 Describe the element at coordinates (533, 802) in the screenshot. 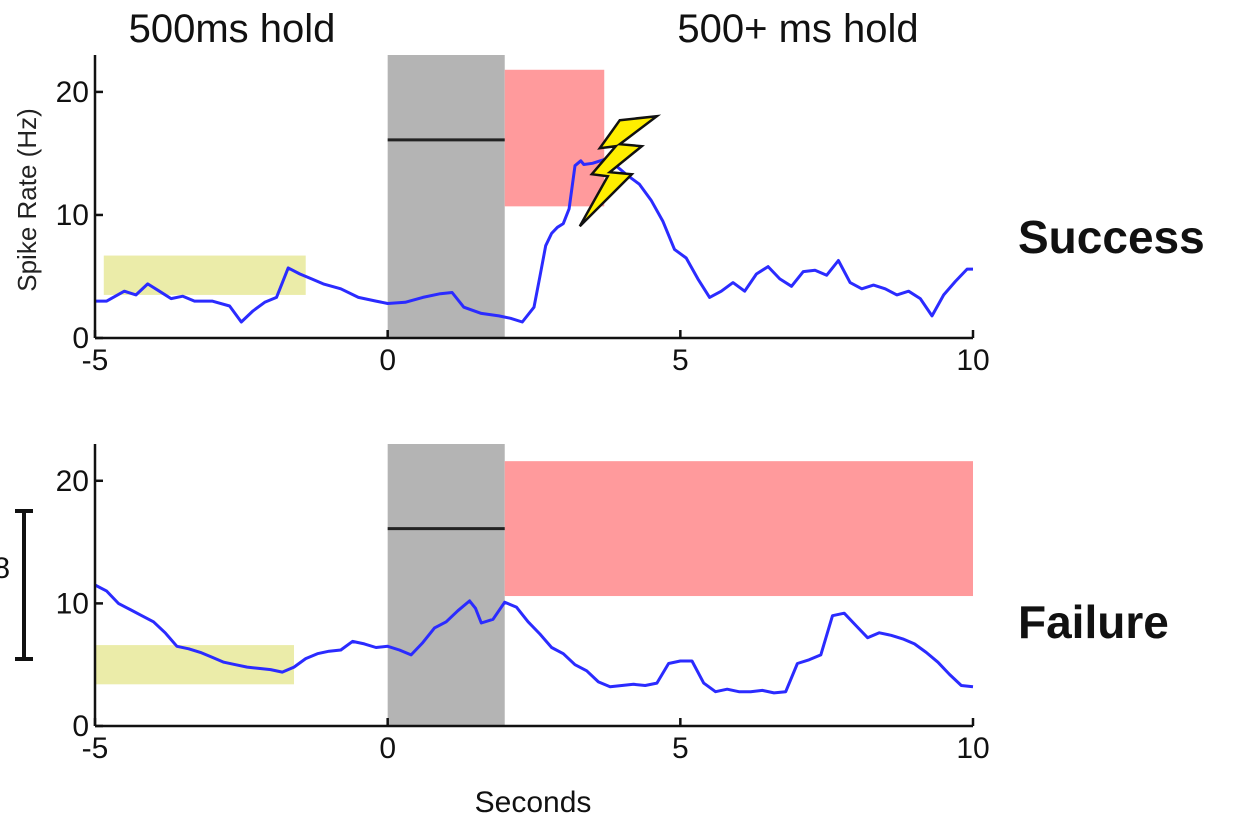

I see `x-axis-label: Seconds` at that location.